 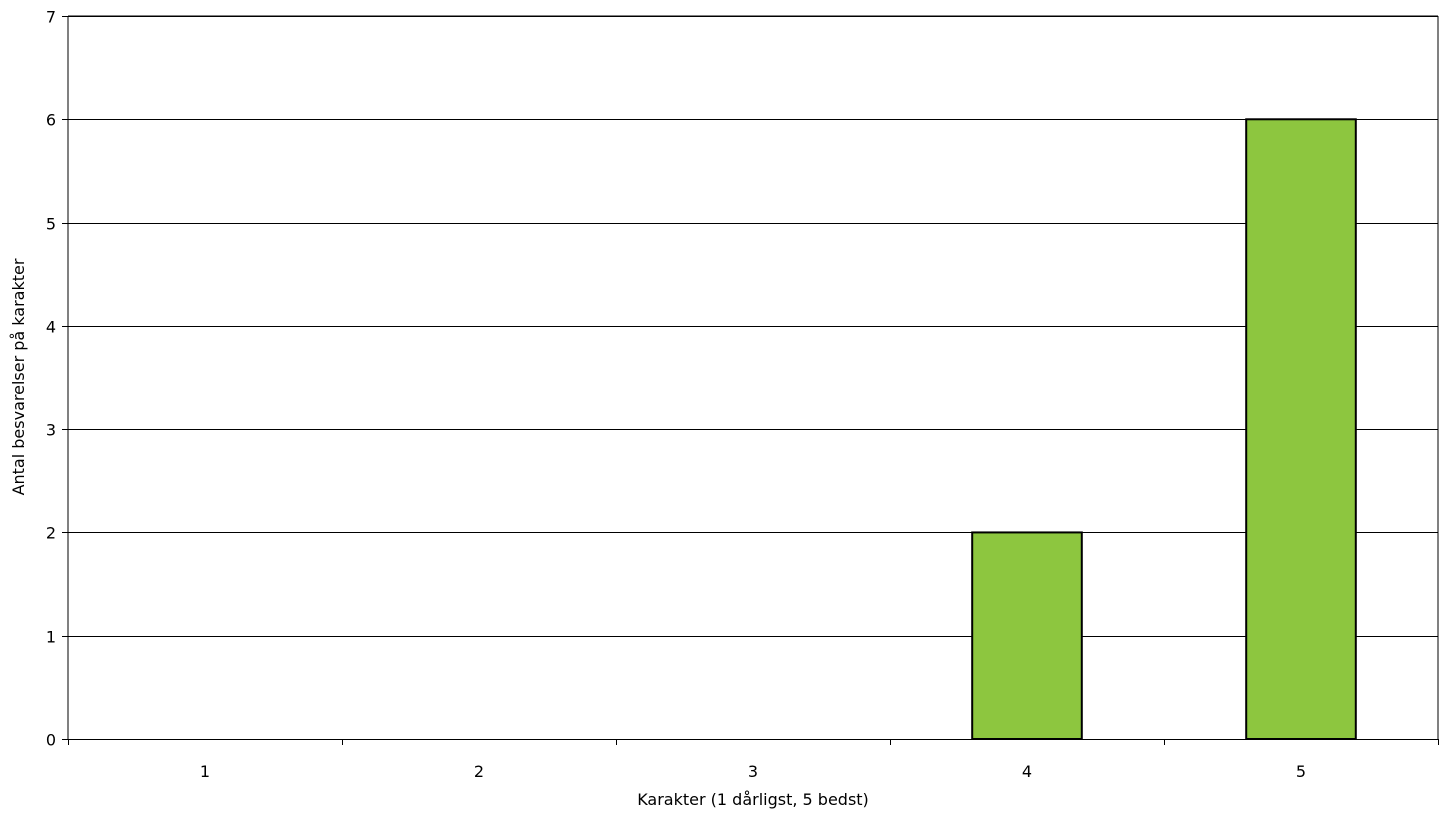 What do you see at coordinates (51, 224) in the screenshot?
I see `y-tick-label-5: 5` at bounding box center [51, 224].